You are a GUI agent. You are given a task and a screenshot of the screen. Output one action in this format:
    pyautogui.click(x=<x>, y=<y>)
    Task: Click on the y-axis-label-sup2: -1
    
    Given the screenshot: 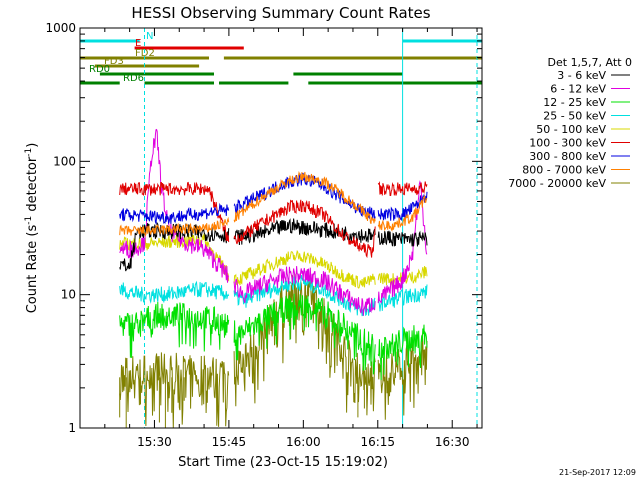 What is the action you would take?
    pyautogui.click(x=29, y=152)
    